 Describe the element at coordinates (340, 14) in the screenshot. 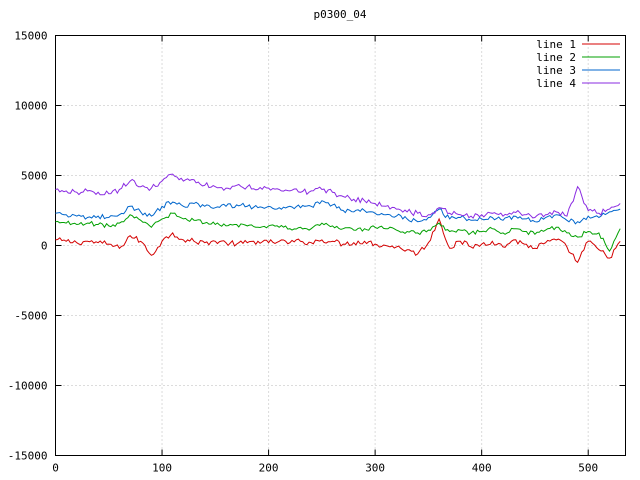

I see `chart-title: p0300_04` at that location.